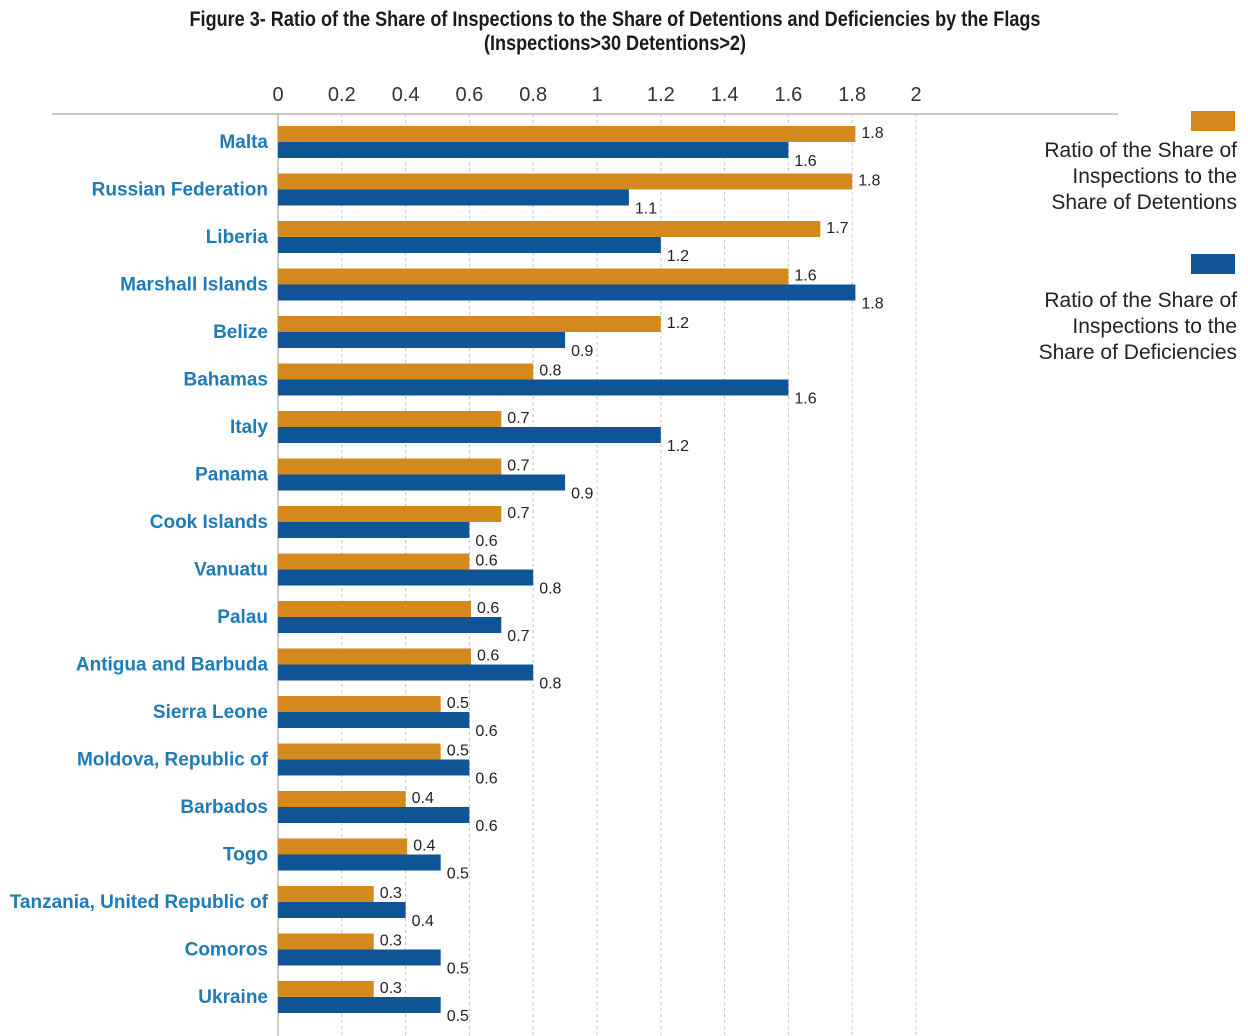 Image resolution: width=1248 pixels, height=1036 pixels. What do you see at coordinates (226, 950) in the screenshot?
I see `category-label: Comoros` at bounding box center [226, 950].